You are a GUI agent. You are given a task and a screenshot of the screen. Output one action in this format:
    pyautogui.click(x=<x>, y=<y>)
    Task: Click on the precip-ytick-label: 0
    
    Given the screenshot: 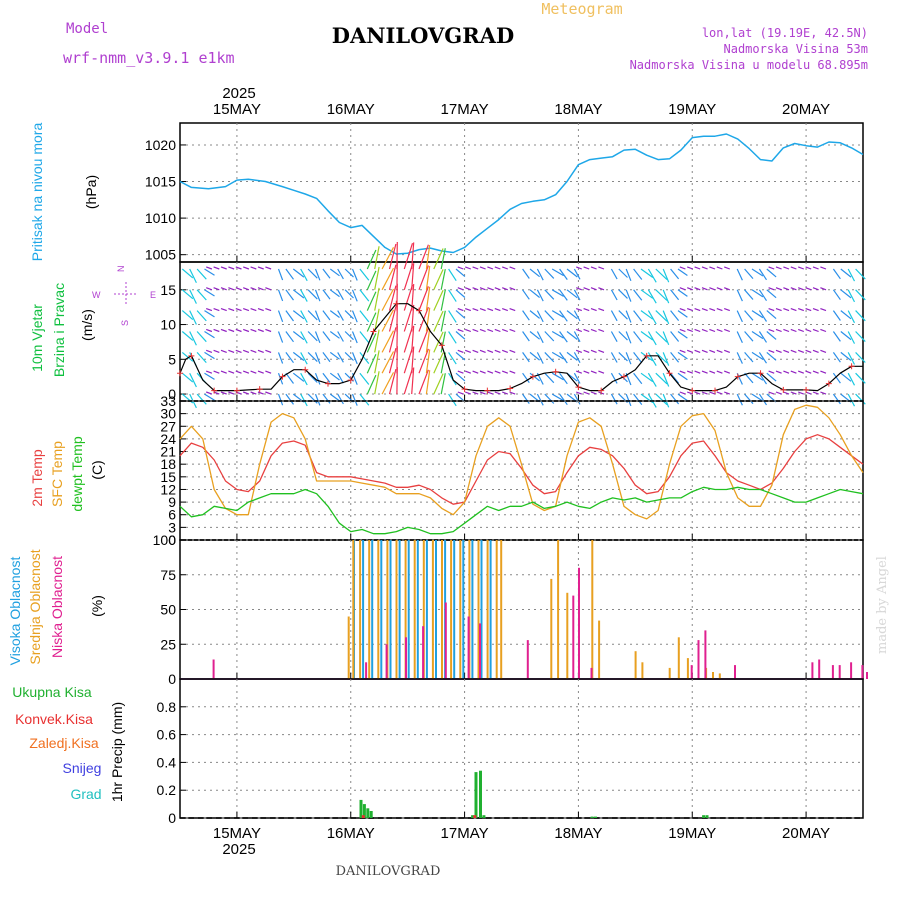 What is the action you would take?
    pyautogui.click(x=172, y=818)
    